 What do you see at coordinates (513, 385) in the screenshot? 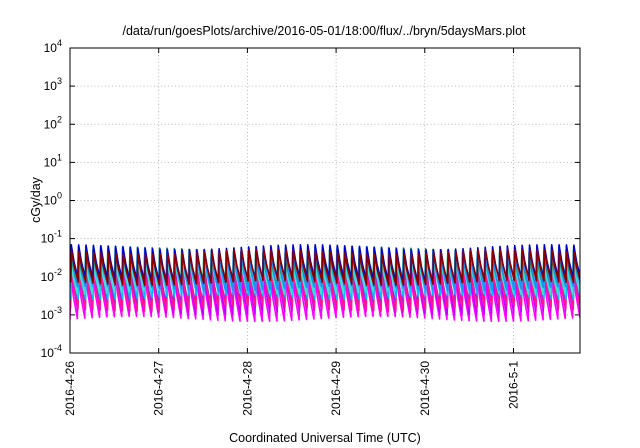
I see `x-tick-label: 2016-5-1` at bounding box center [513, 385].